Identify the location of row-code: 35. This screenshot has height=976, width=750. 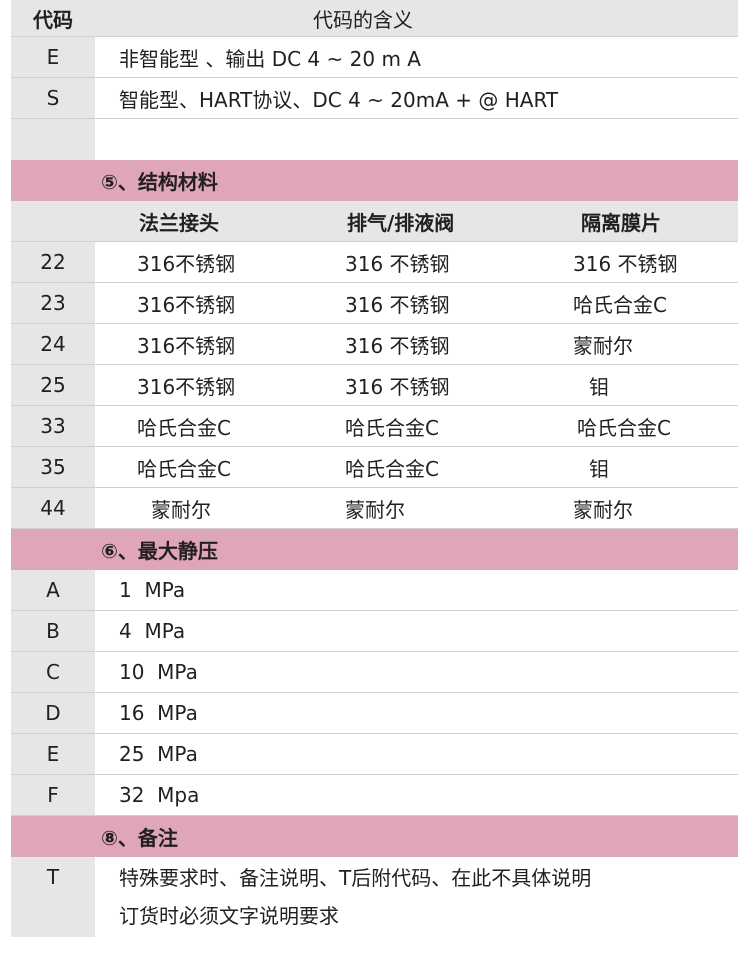
(53, 467).